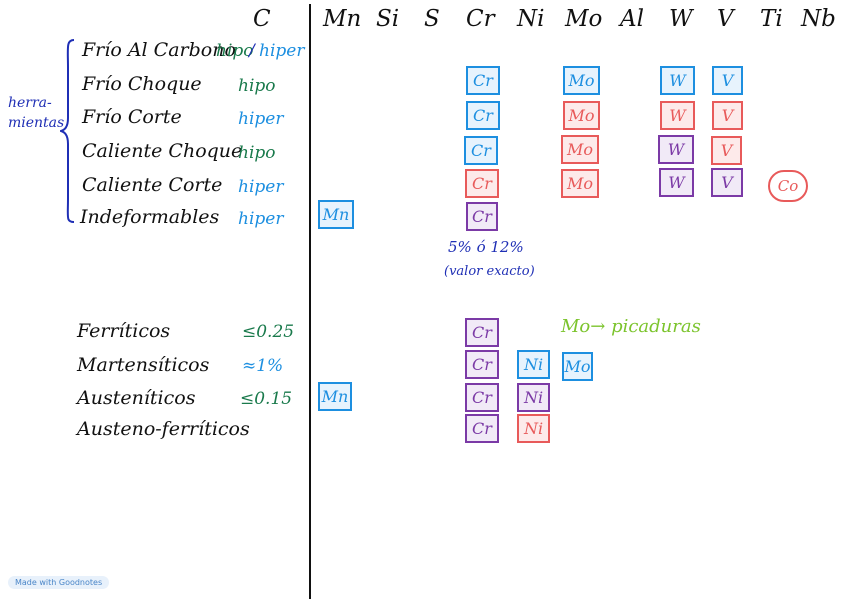 The image size is (848, 599). Describe the element at coordinates (257, 153) in the screenshot. I see `carbon-caliente-choque: hipo` at that location.